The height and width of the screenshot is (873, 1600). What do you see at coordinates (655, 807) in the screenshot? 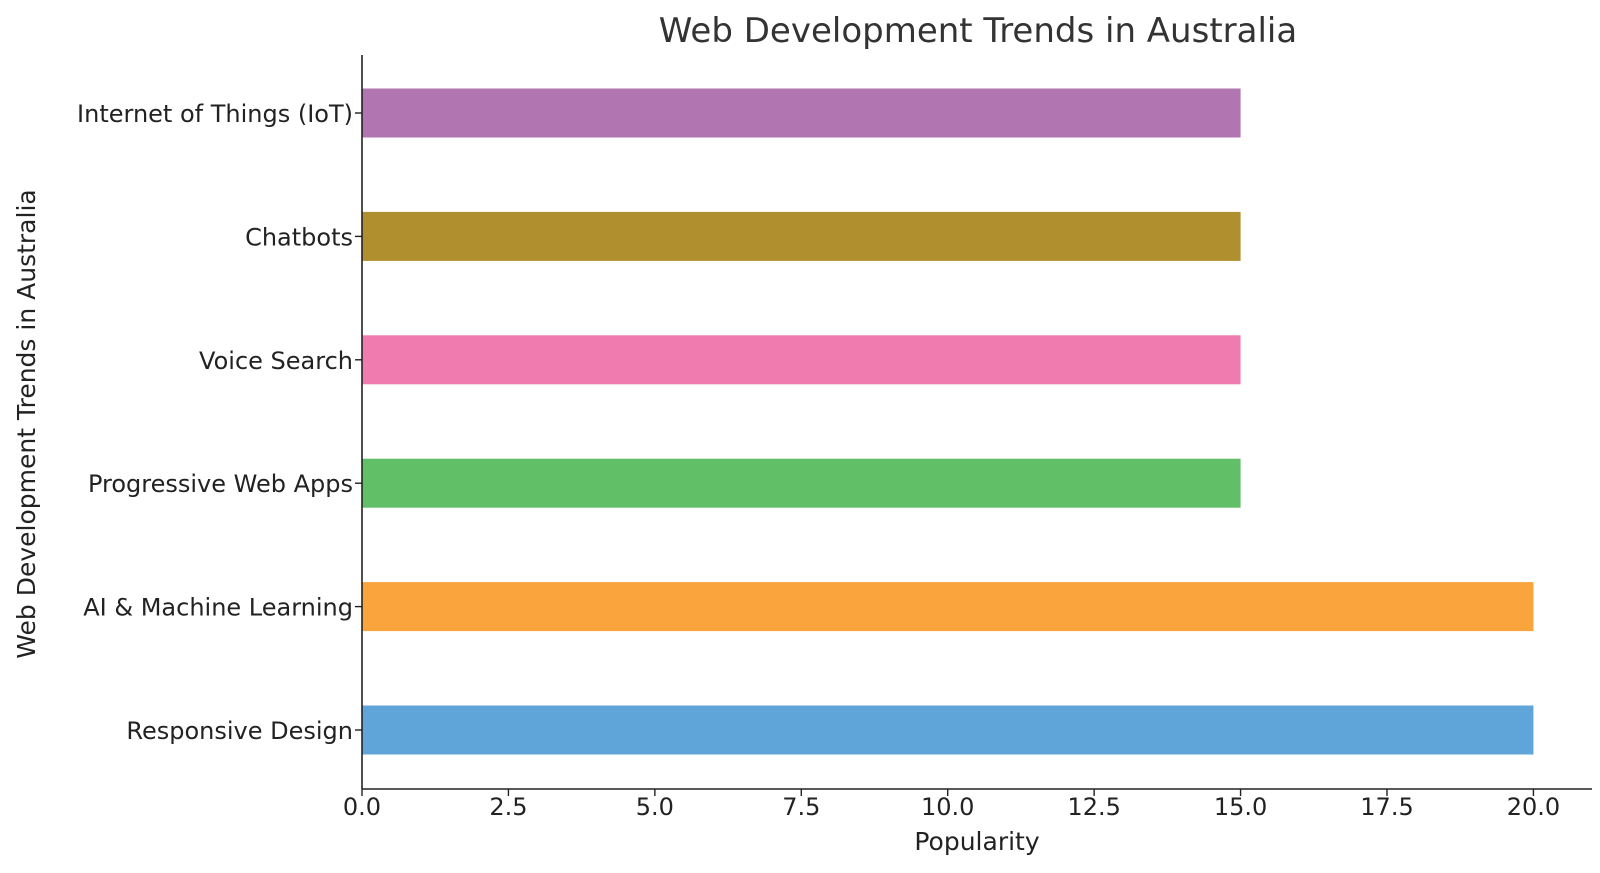
I see `x-tick-label: 5.0` at bounding box center [655, 807].